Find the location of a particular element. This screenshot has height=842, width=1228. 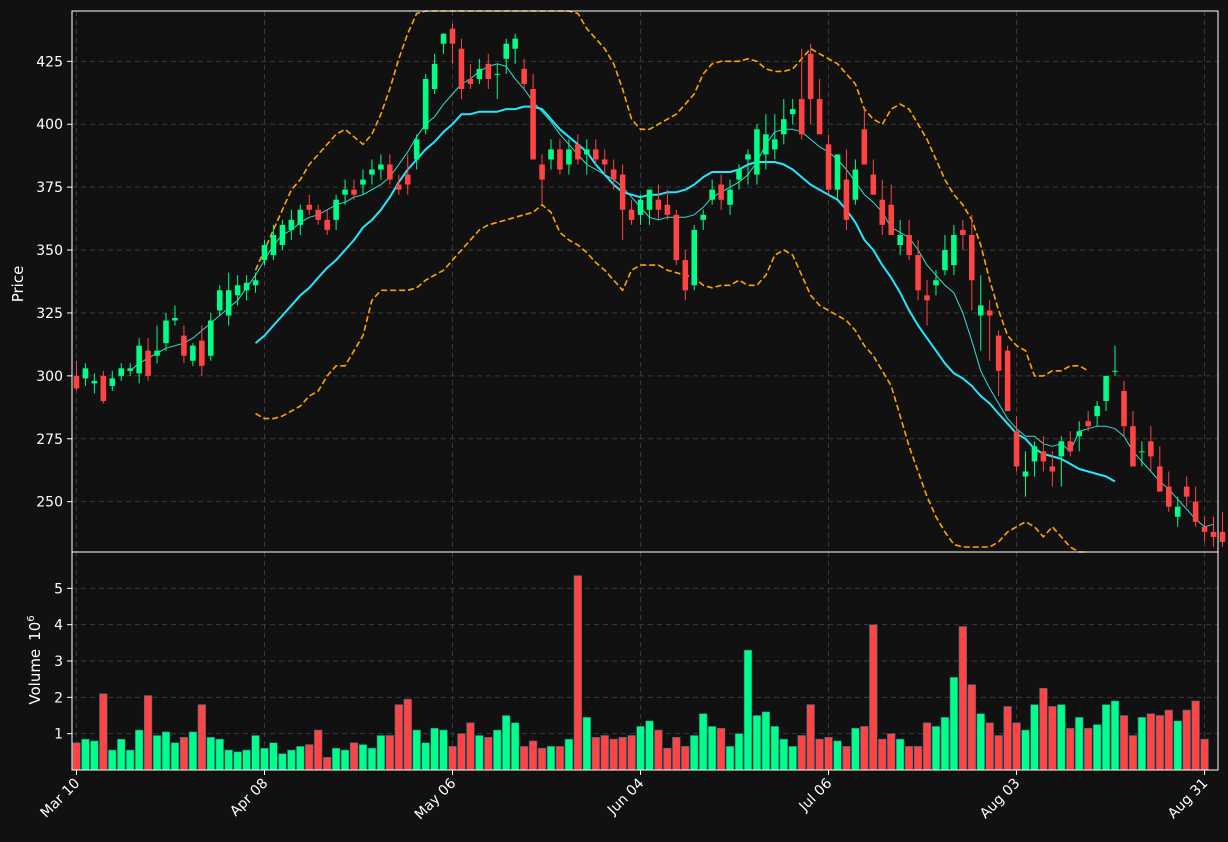

price-axis-label: Price is located at coordinates (18, 284).